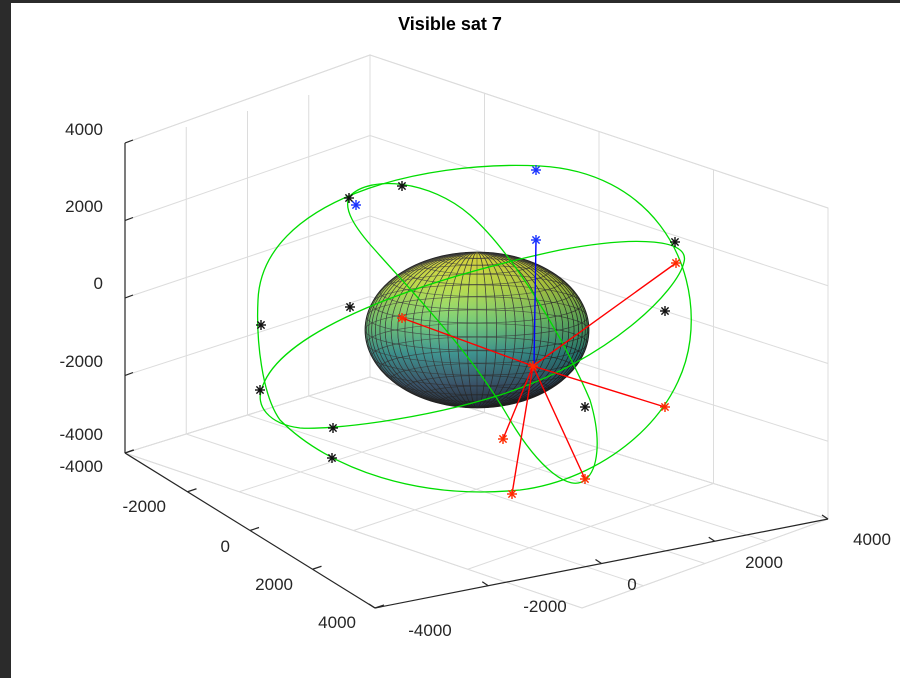 The width and height of the screenshot is (900, 678). What do you see at coordinates (81, 282) in the screenshot?
I see `z-tick-labels: 4000 2000 0 -2000 -4000` at bounding box center [81, 282].